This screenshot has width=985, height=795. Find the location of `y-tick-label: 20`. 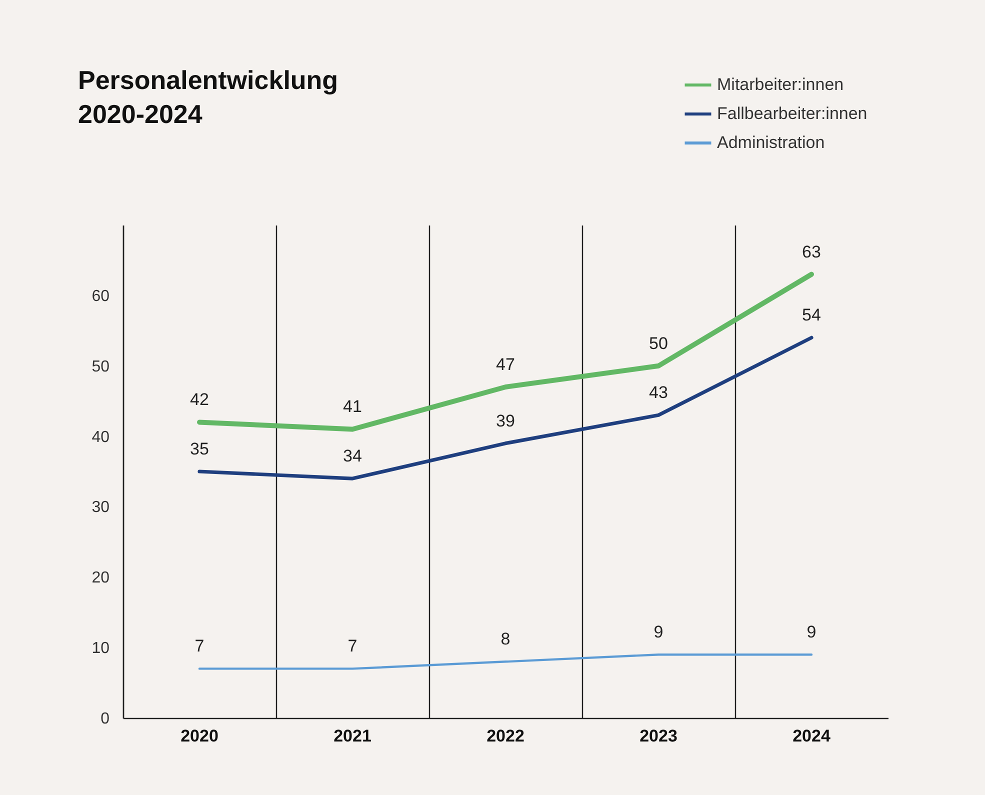

y-tick-label: 20 is located at coordinates (101, 578).